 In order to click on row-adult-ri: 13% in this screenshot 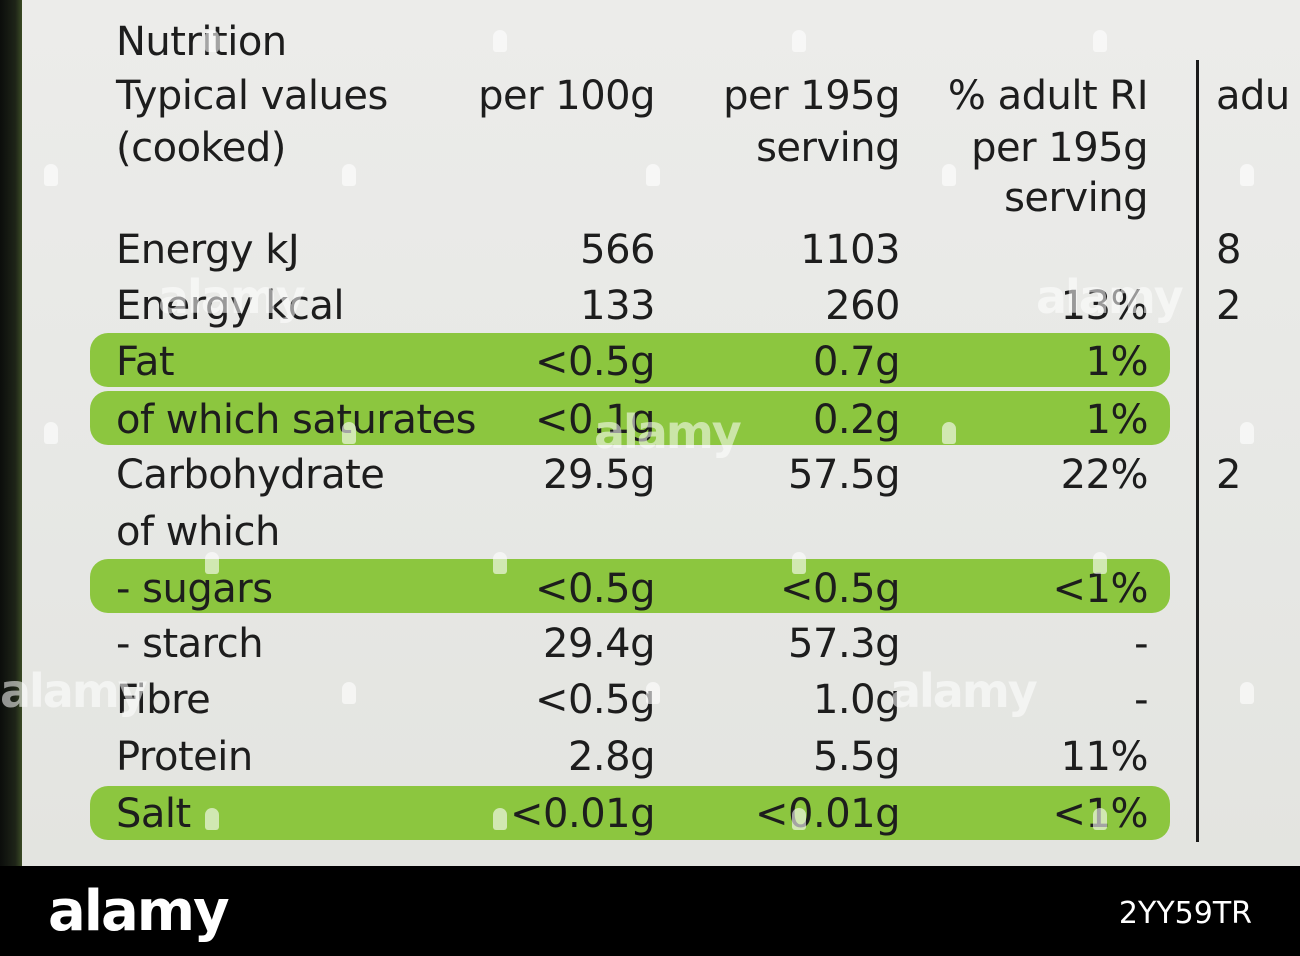, I will do `click(1104, 306)`.